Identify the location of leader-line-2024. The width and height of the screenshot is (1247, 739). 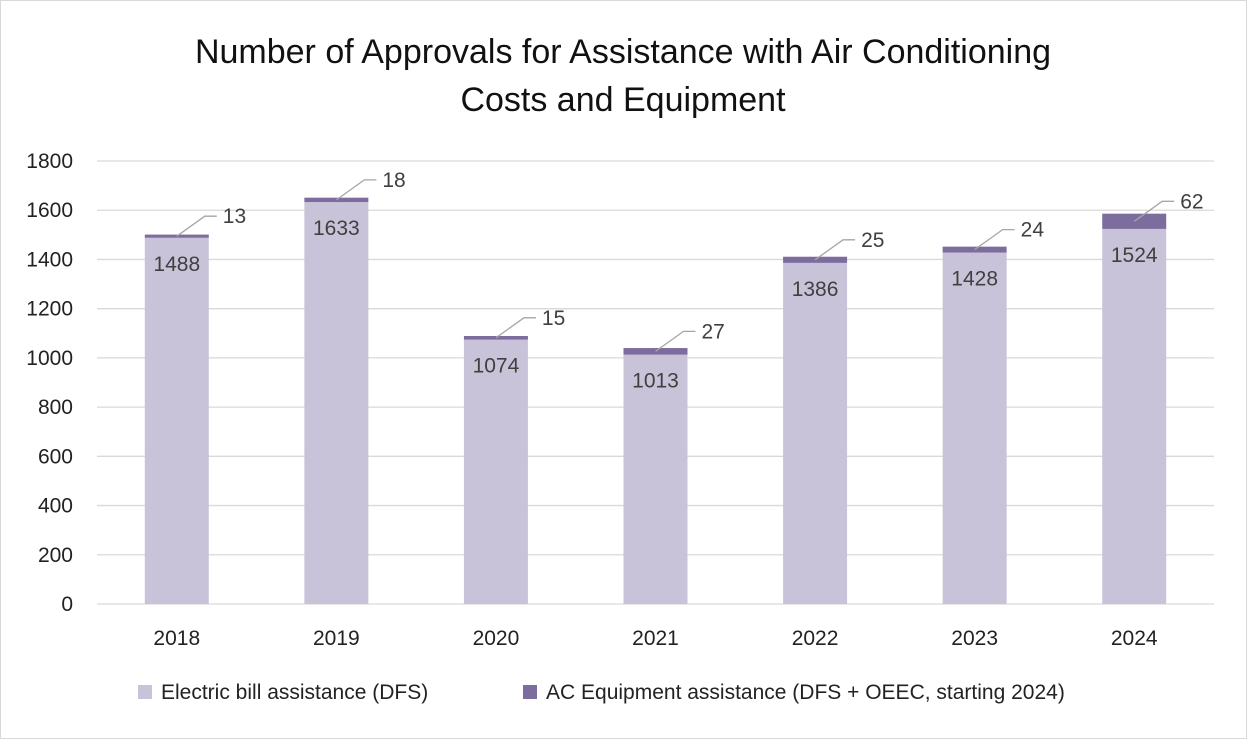
(1154, 211).